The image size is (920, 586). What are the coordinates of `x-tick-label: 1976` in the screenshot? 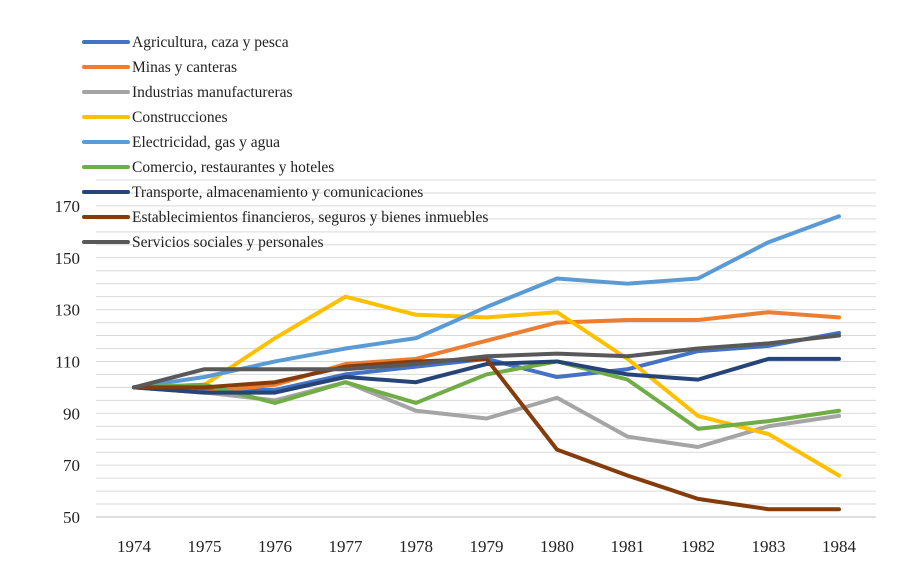 It's located at (275, 546).